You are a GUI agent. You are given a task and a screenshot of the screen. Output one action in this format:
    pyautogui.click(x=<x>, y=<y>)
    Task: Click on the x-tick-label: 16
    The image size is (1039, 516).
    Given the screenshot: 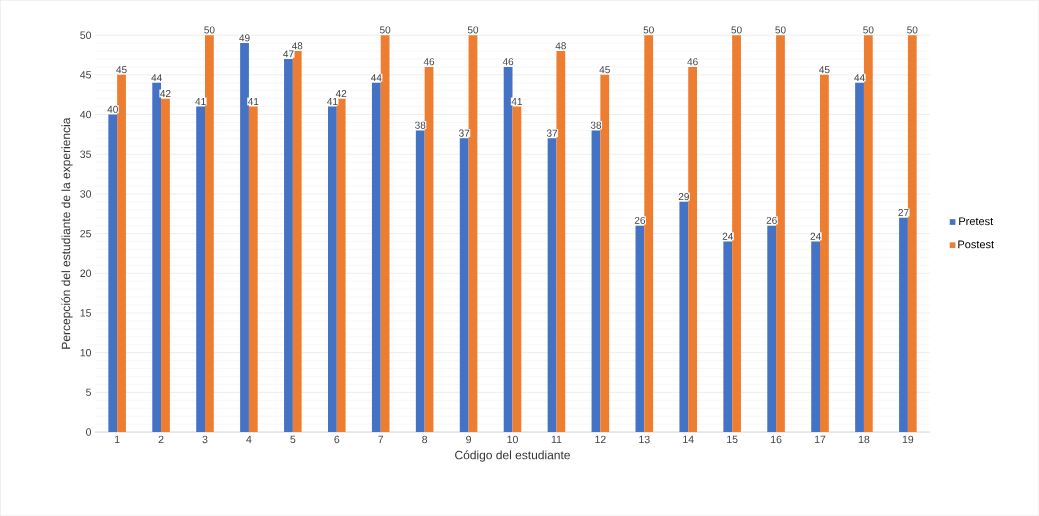 What is the action you would take?
    pyautogui.click(x=776, y=439)
    